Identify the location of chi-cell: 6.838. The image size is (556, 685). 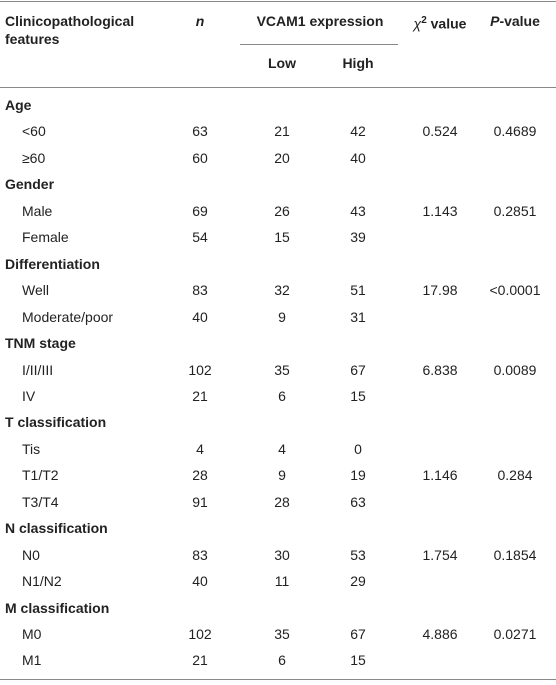
(440, 369).